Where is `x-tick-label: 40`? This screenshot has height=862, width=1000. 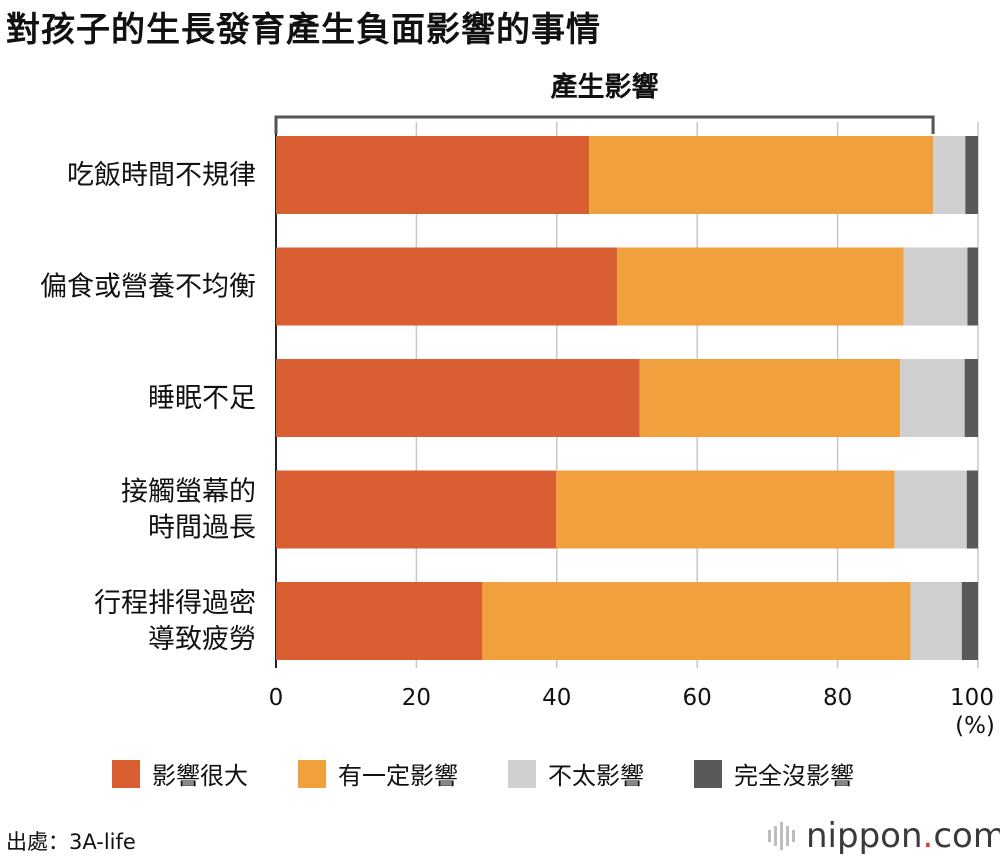 x-tick-label: 40 is located at coordinates (556, 698).